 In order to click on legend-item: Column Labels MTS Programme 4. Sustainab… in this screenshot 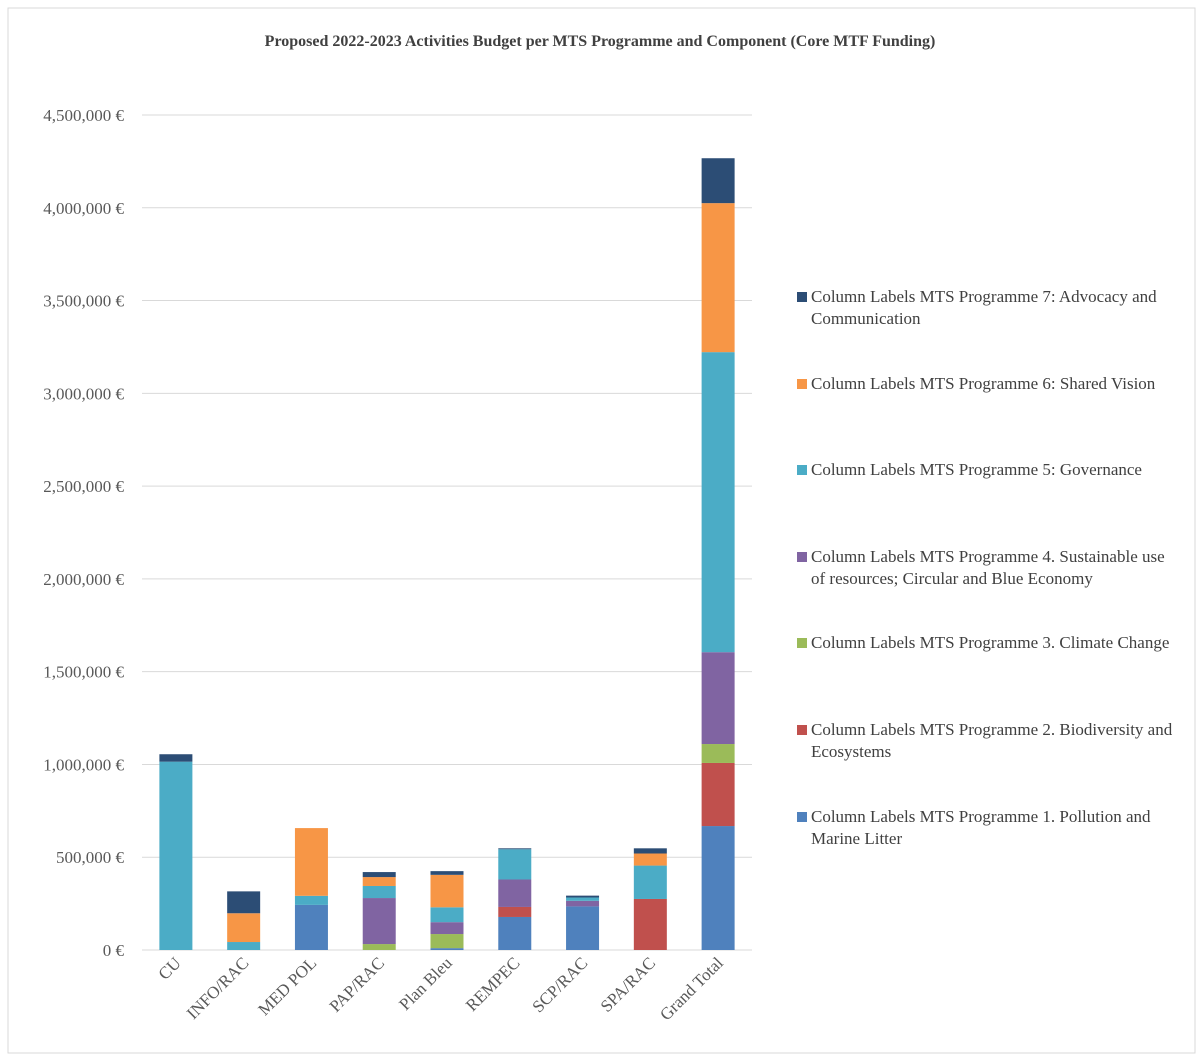, I will do `click(987, 568)`.